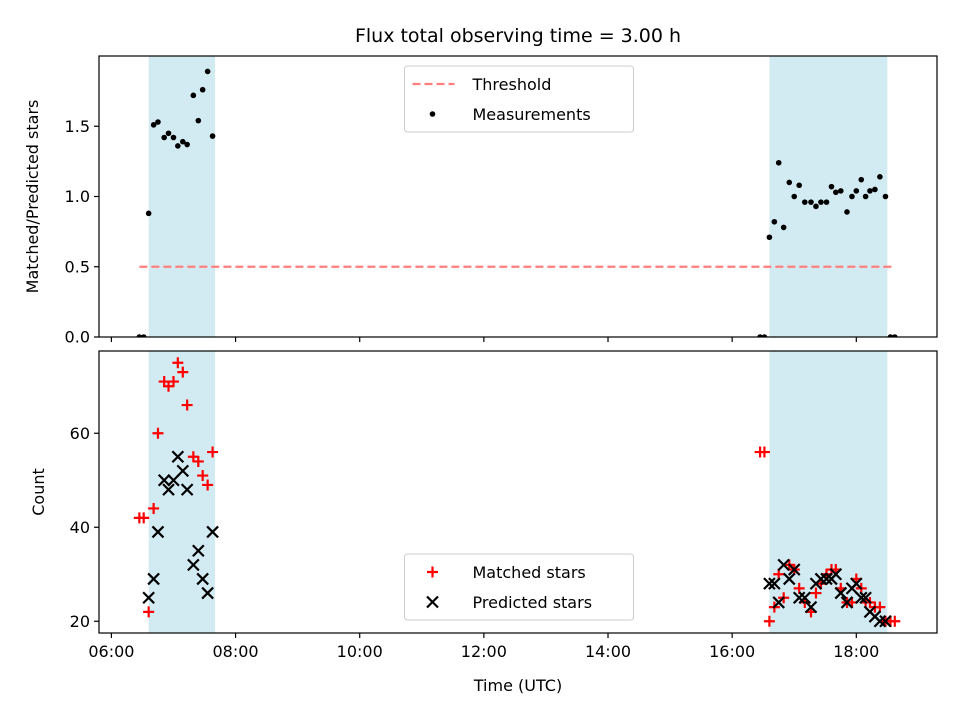 The image size is (960, 720). Describe the element at coordinates (532, 114) in the screenshot. I see `legend-label: Measurements` at that location.